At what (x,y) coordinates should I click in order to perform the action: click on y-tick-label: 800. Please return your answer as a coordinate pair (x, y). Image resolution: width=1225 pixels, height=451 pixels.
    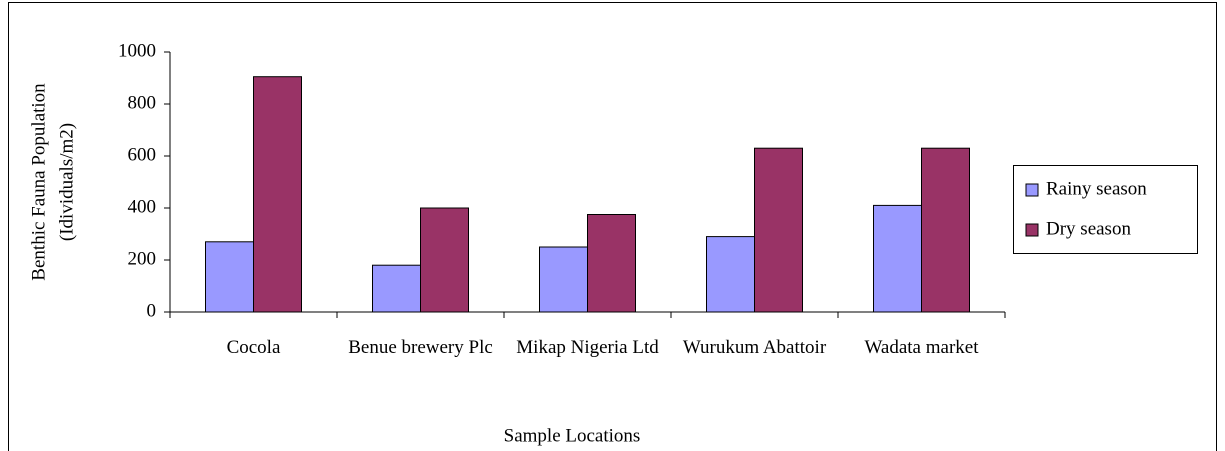
    Looking at the image, I should click on (142, 102).